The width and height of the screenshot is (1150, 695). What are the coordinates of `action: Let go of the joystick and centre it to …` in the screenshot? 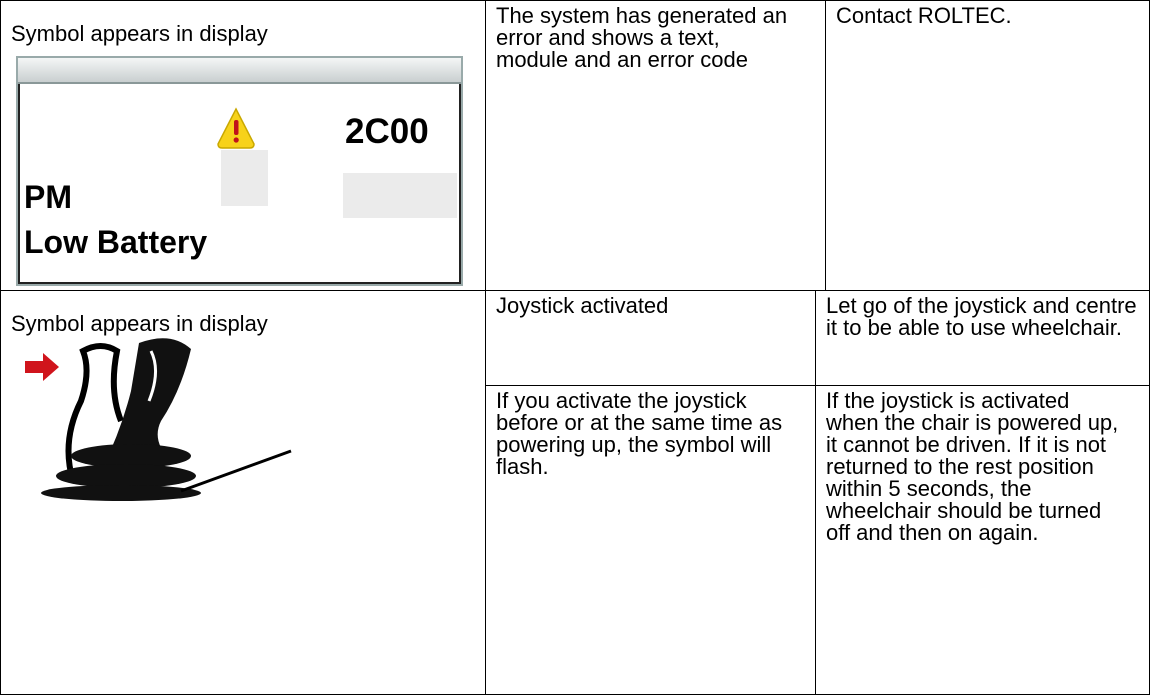 It's located at (981, 316).